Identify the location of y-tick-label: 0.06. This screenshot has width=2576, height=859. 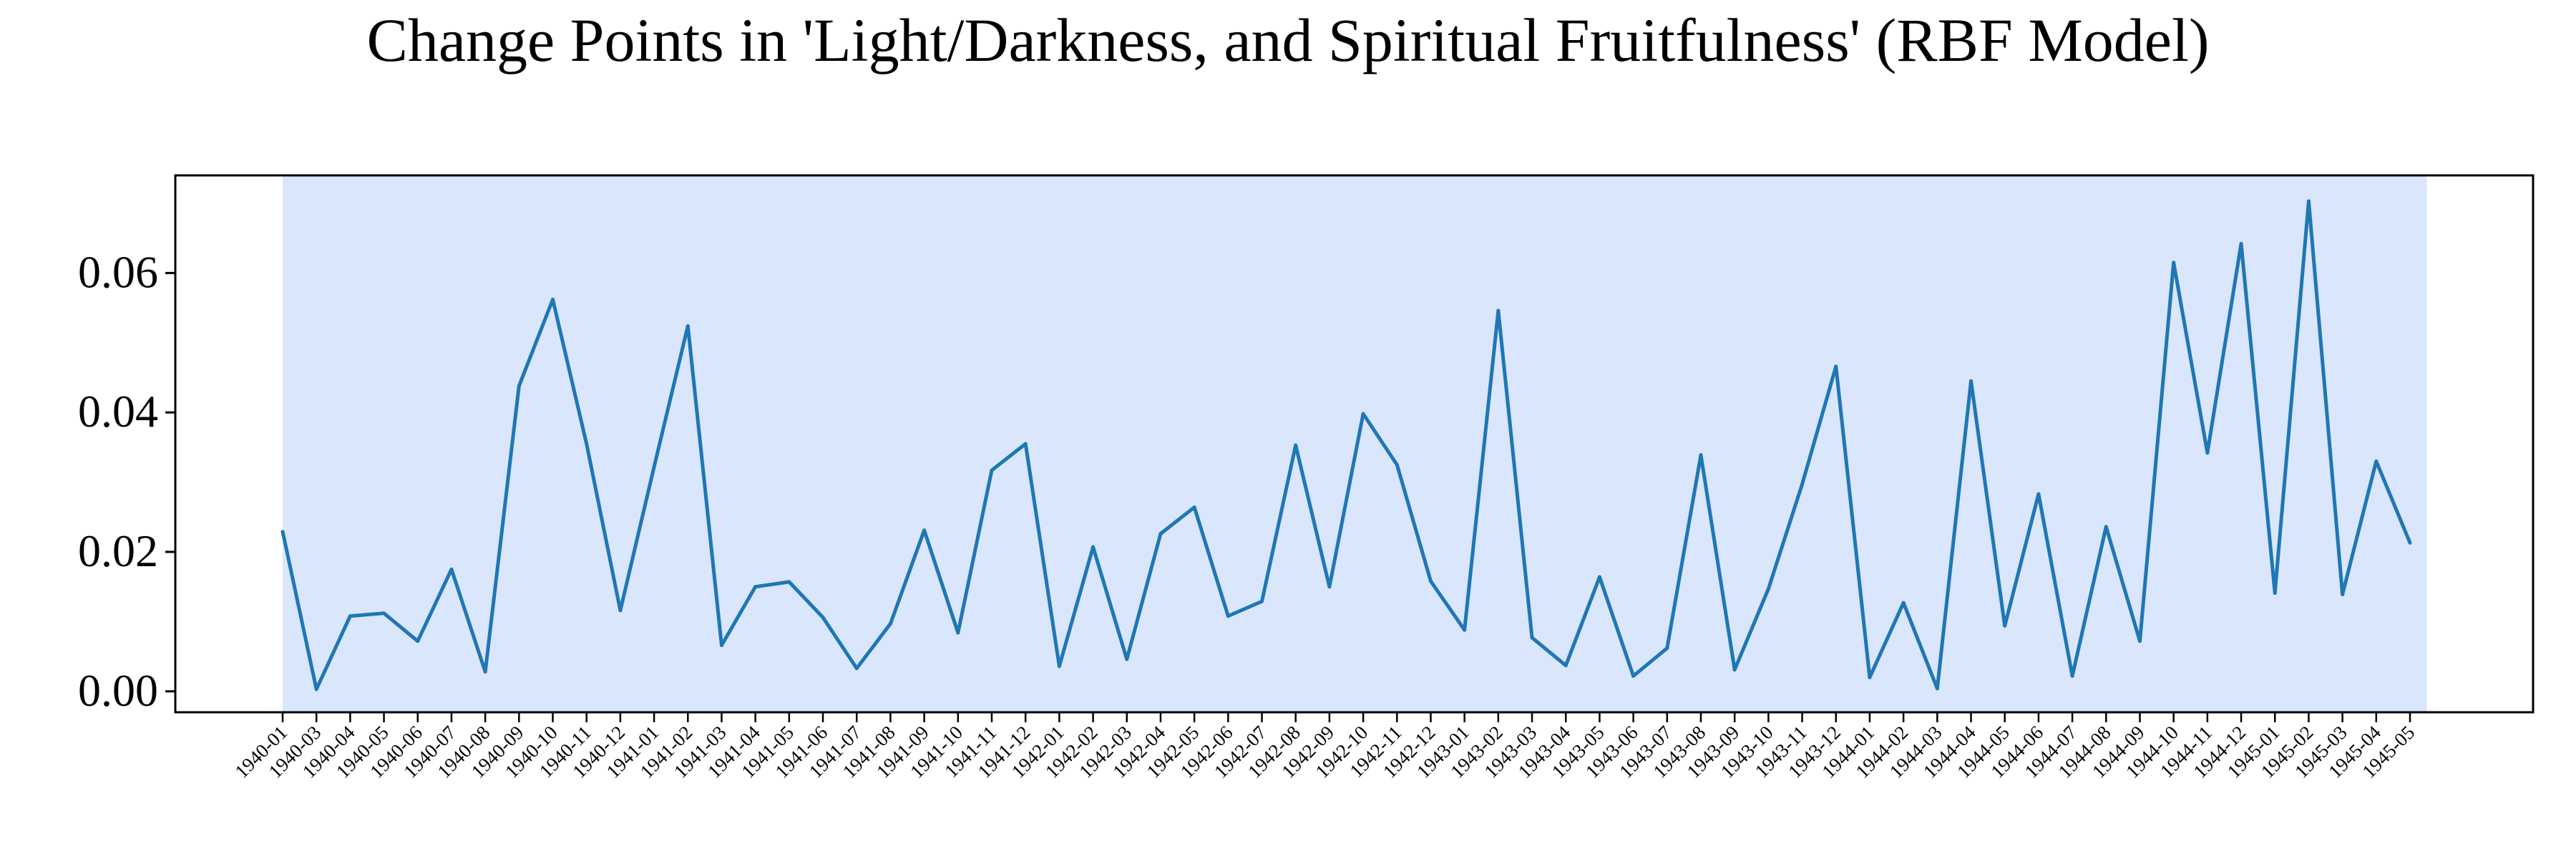
(118, 271).